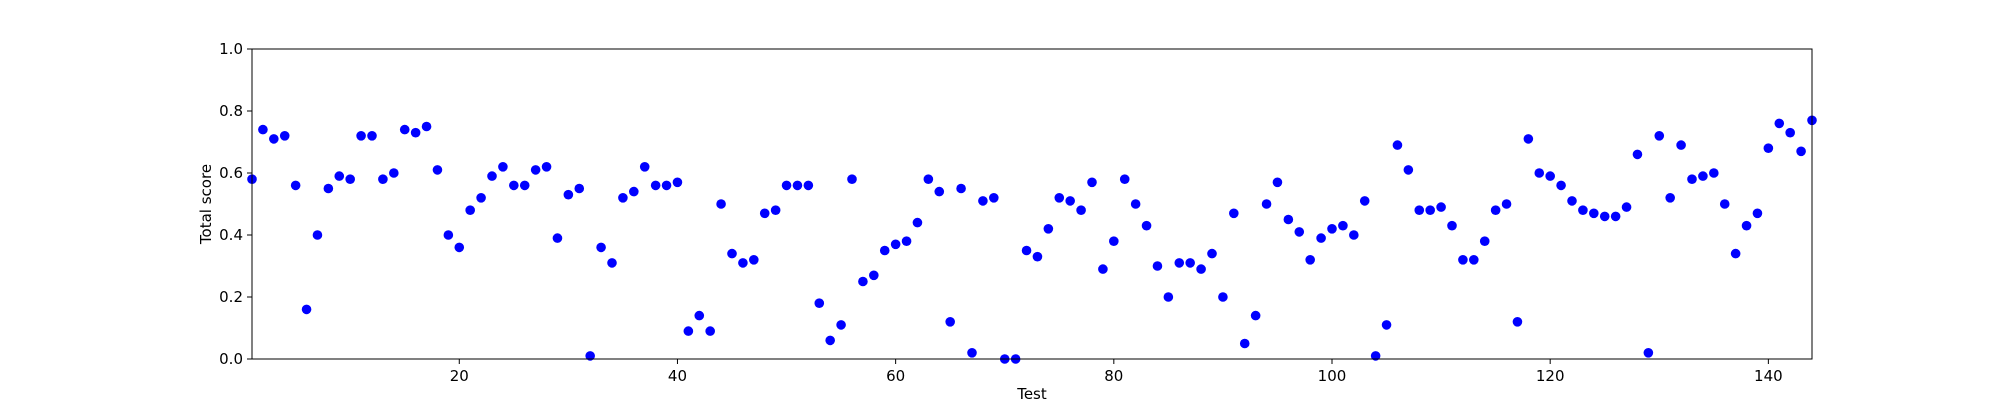 This screenshot has height=400, width=2000. I want to click on y-axis: 0.0 0.2 0.4 0.6 0.8 1.0, so click(235, 204).